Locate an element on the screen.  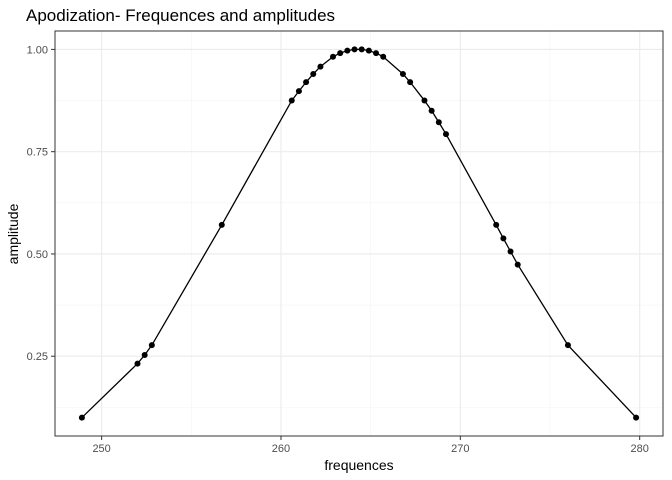
x-tick-label: 250 is located at coordinates (101, 449).